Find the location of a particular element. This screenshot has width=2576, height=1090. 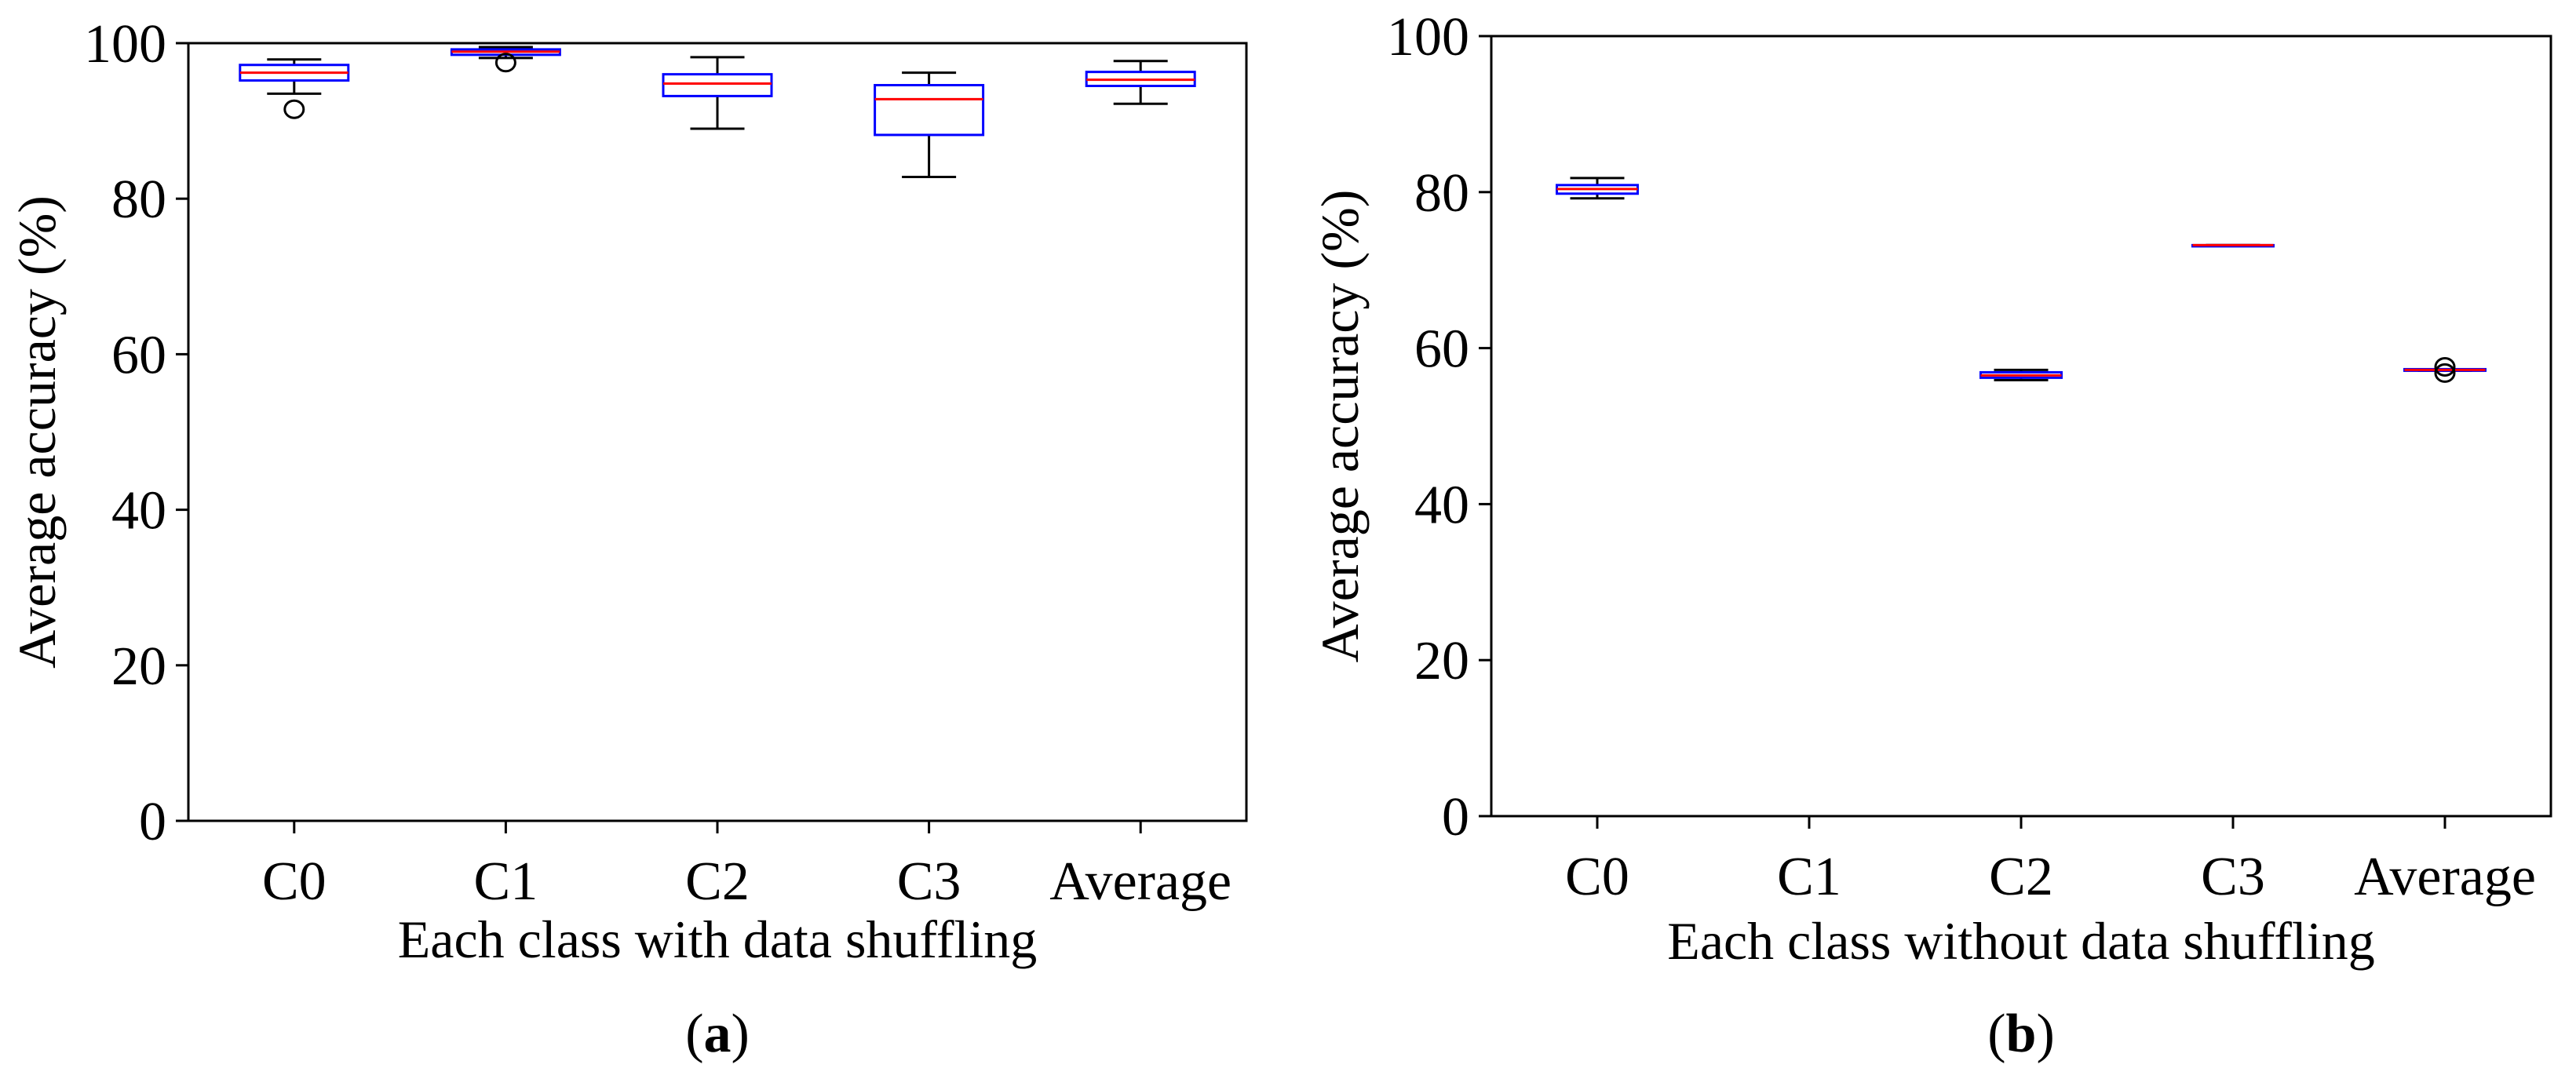

panel-label: (a) is located at coordinates (717, 1034).